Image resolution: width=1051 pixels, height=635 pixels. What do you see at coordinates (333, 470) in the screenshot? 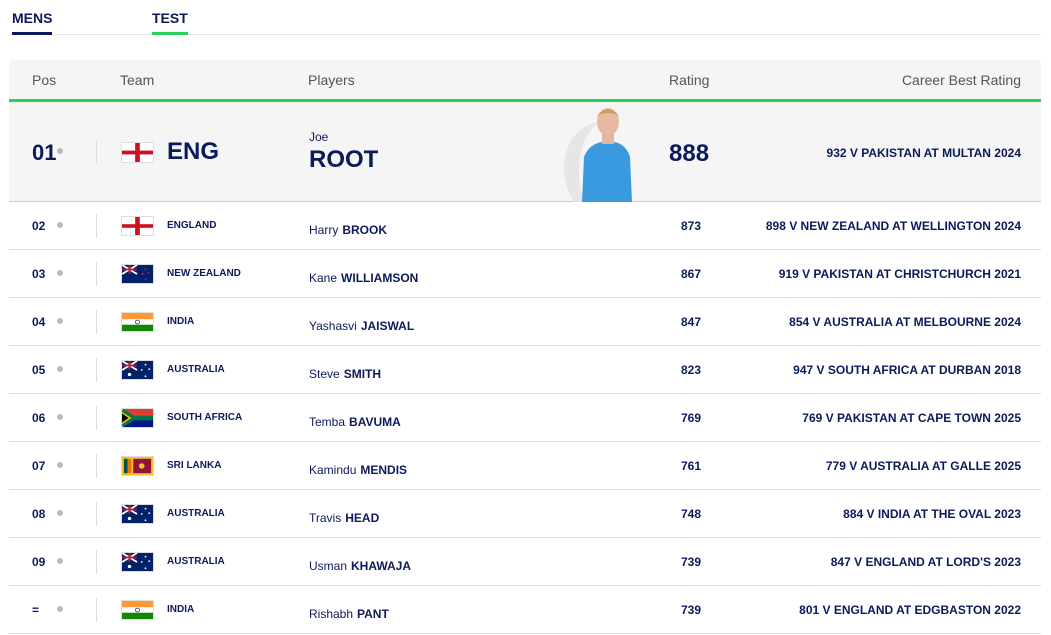
I see `player-first-name: Kamindu` at bounding box center [333, 470].